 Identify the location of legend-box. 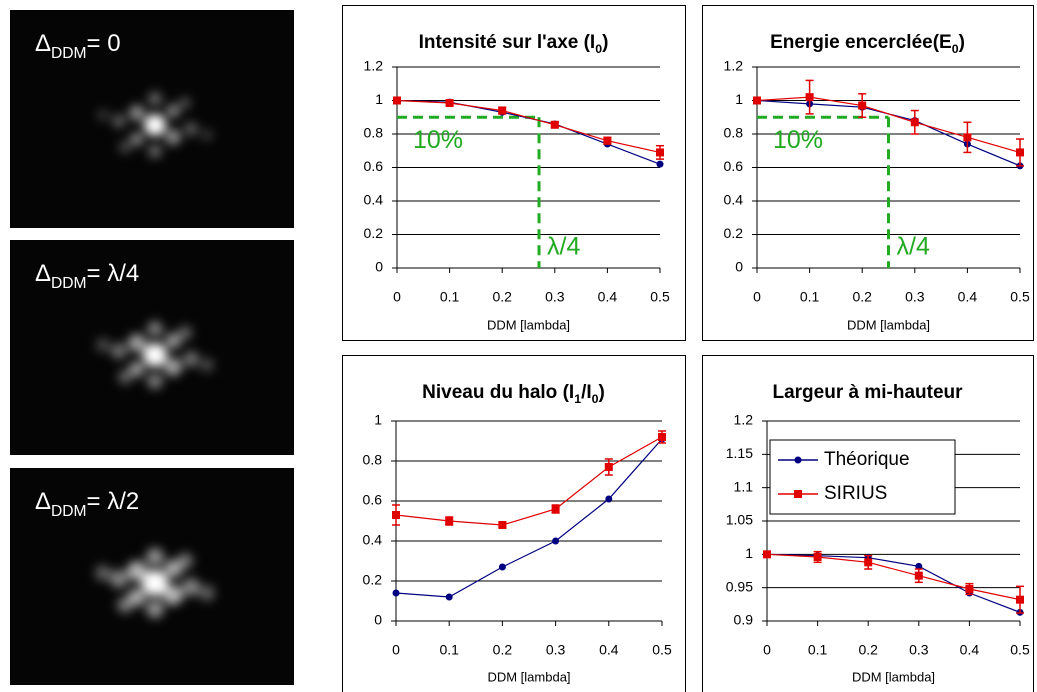
(862, 477).